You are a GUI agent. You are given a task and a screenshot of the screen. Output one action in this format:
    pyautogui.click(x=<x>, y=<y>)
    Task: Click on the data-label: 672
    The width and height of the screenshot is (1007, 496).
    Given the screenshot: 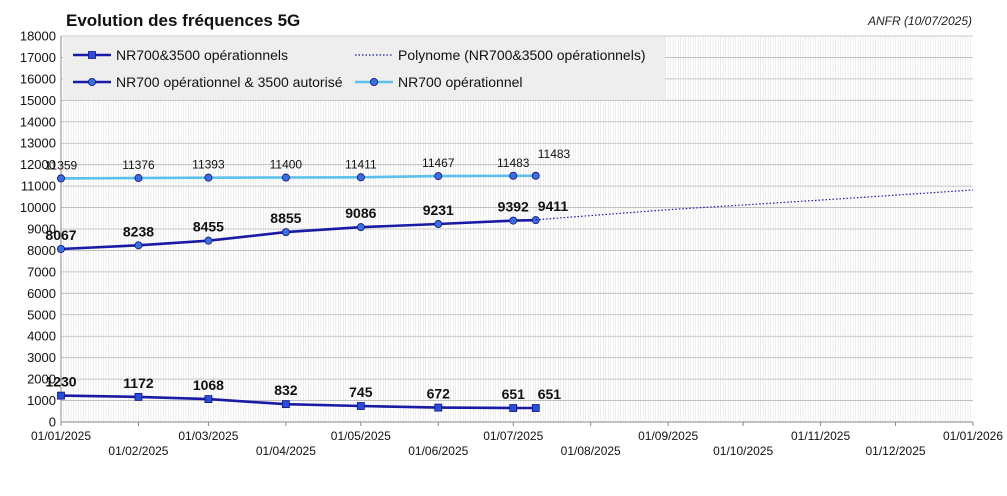 What is the action you would take?
    pyautogui.click(x=439, y=394)
    